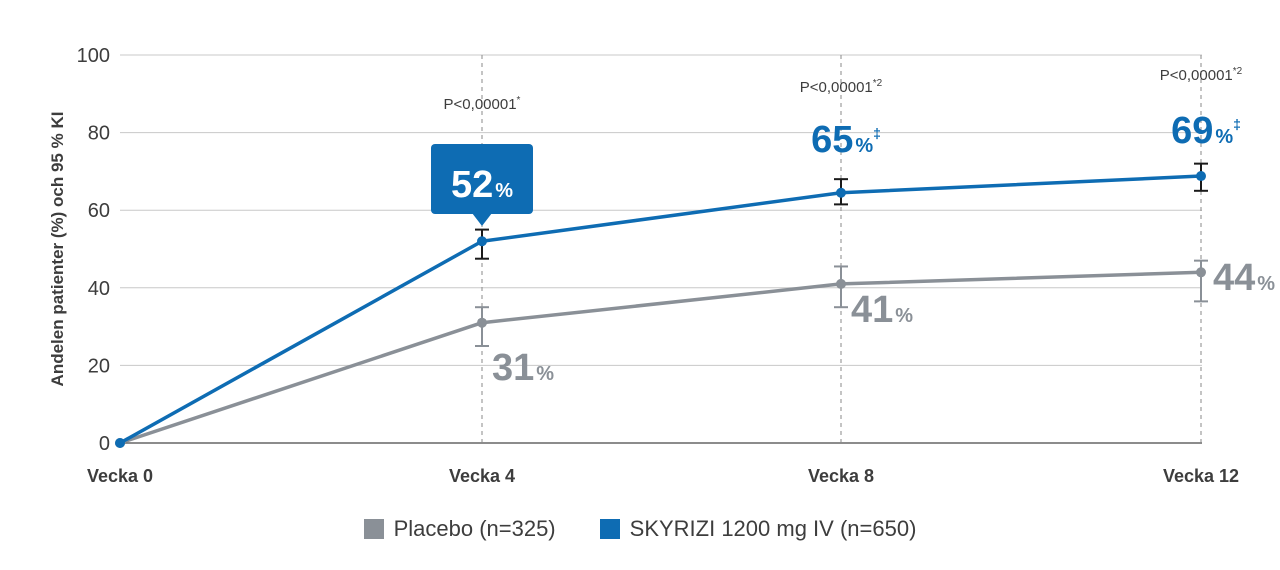 The image size is (1280, 570). What do you see at coordinates (773, 528) in the screenshot?
I see `legend-label-skyrizi: SKYRIZI 1200 mg IV (n=650)` at bounding box center [773, 528].